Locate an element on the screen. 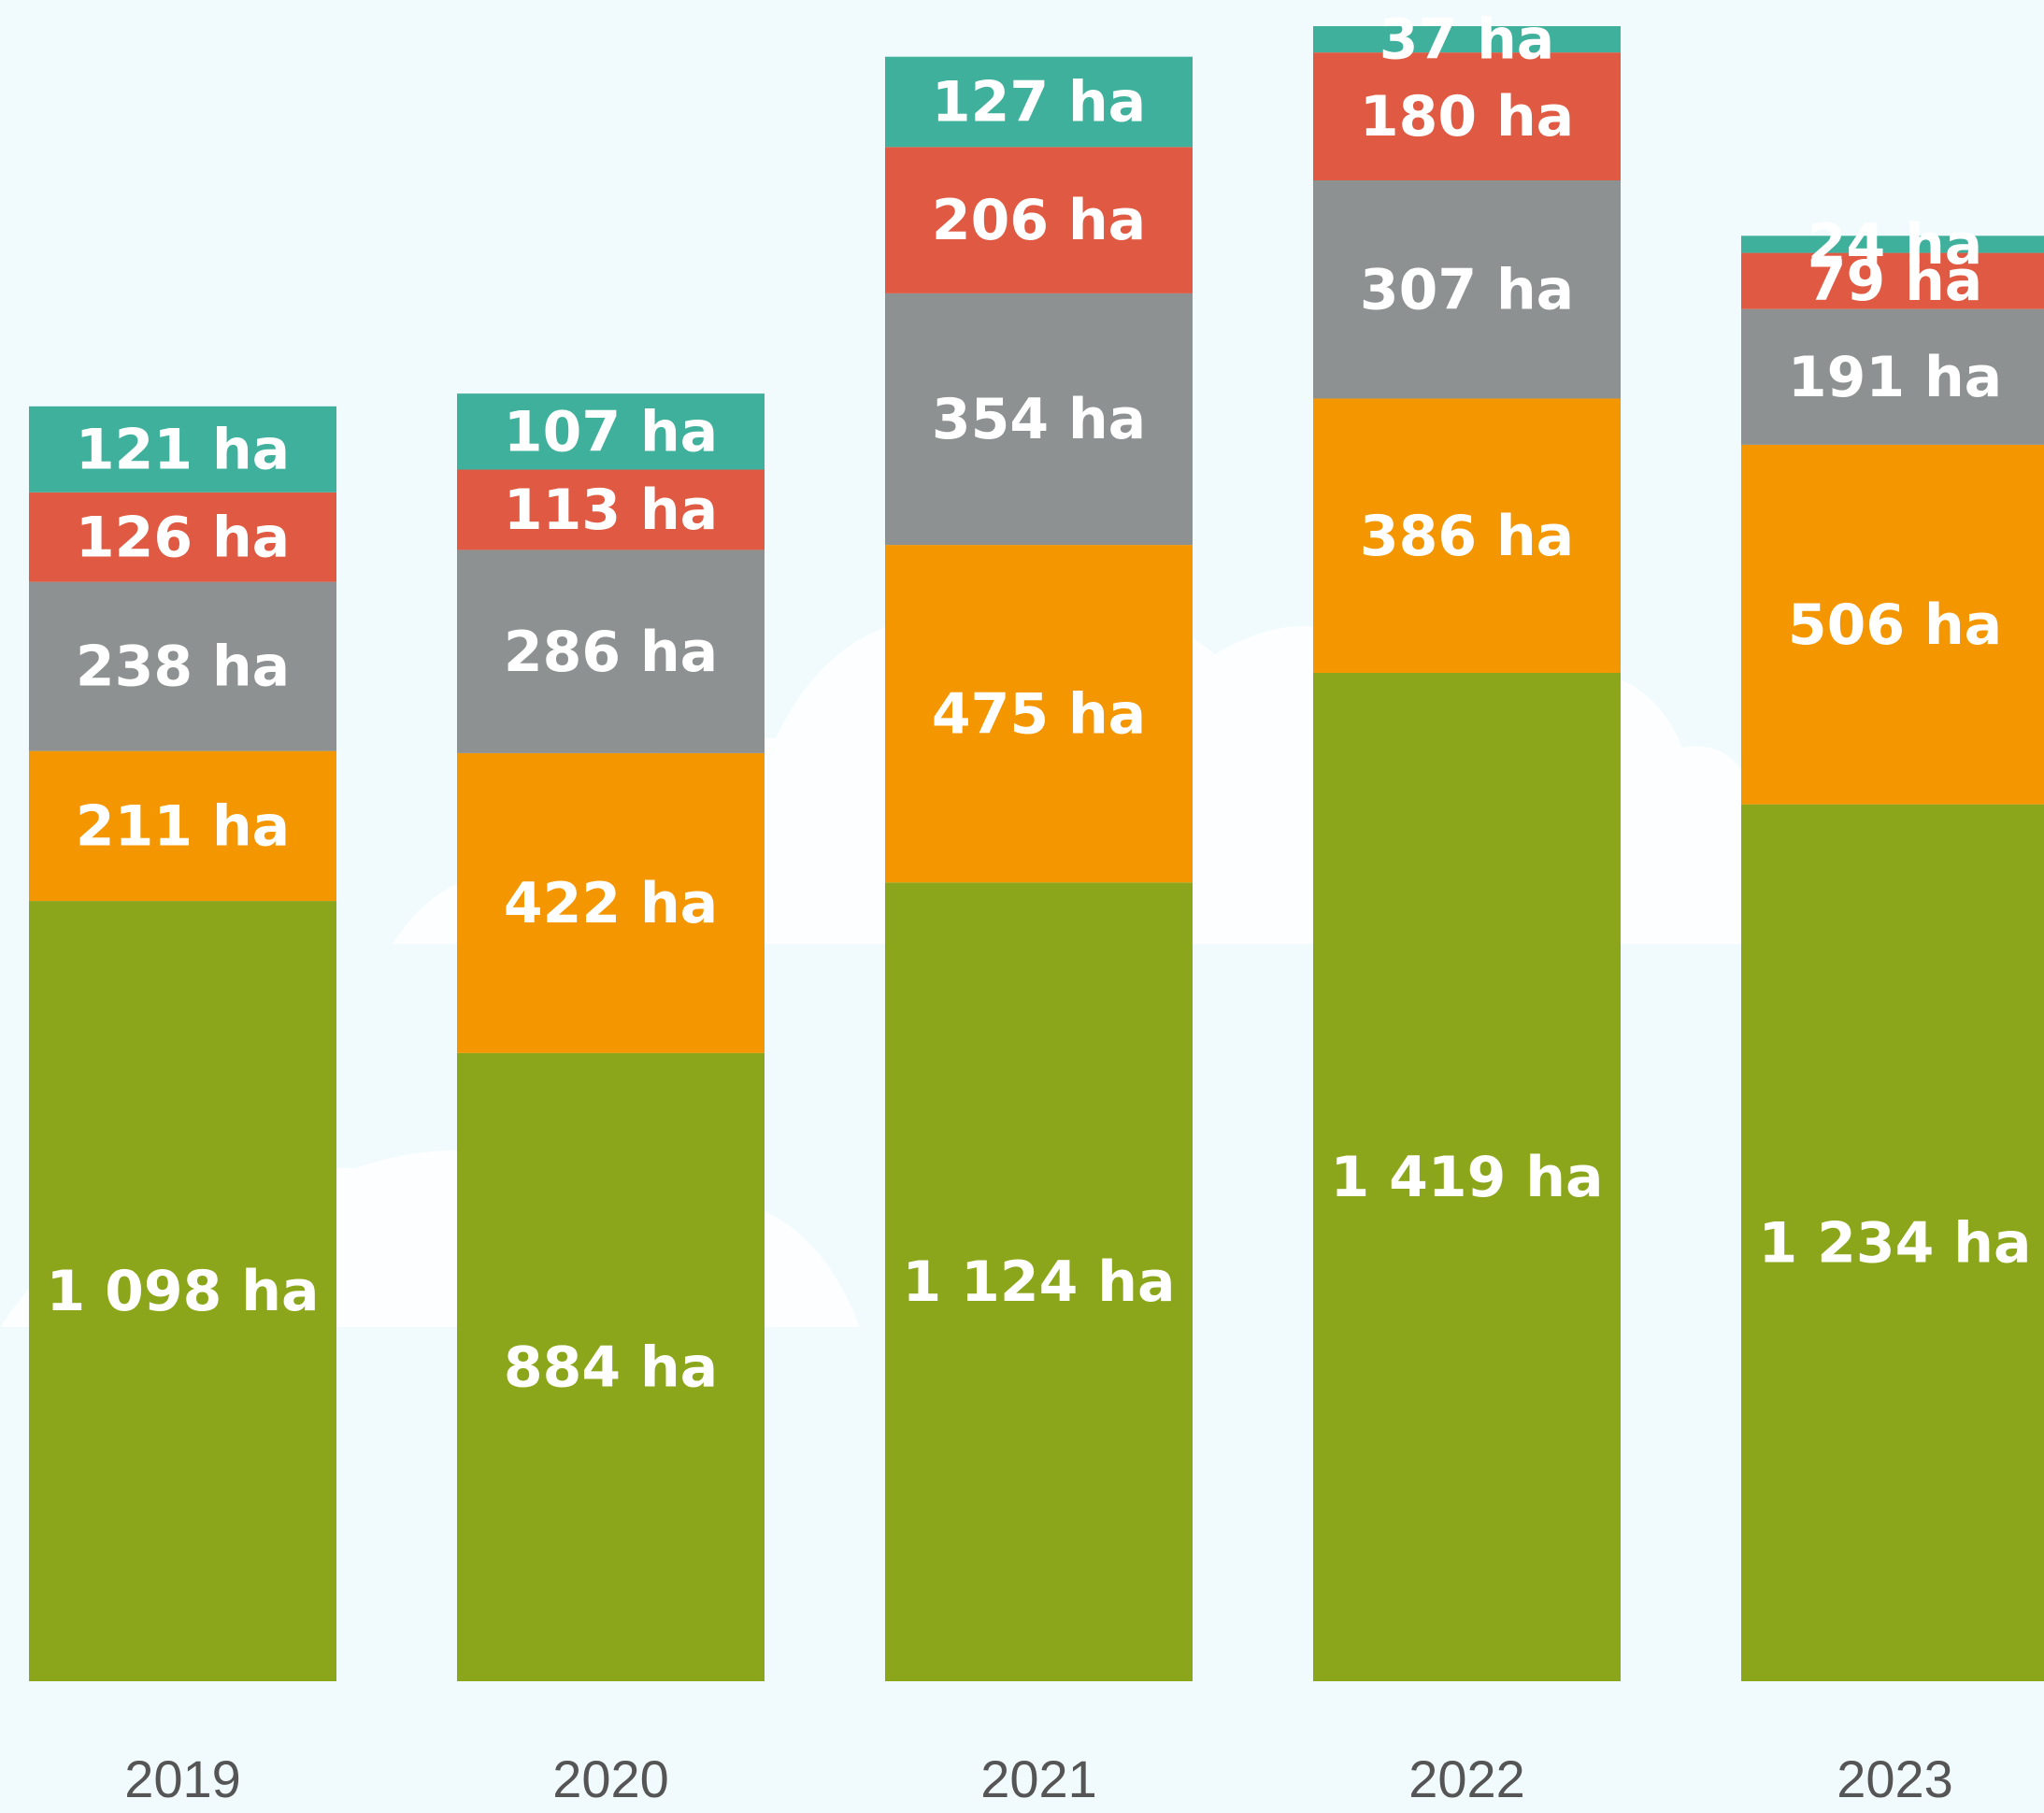  x-tick-label: 2019 is located at coordinates (182, 1778).